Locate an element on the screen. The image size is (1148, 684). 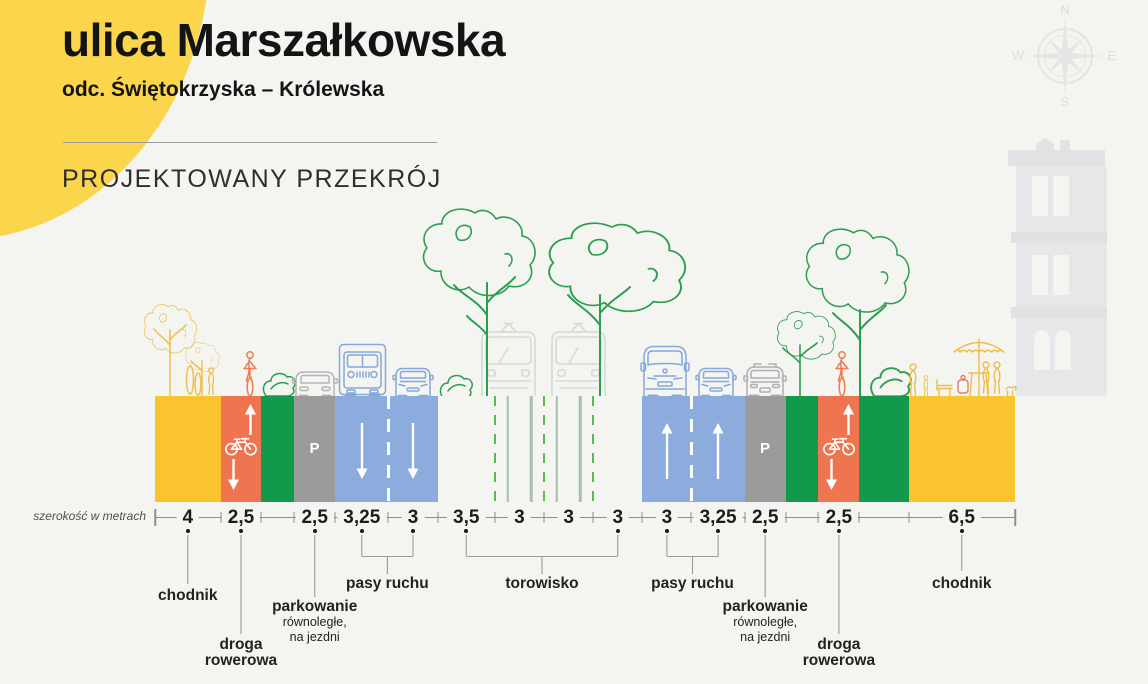
compass-rose-icon: N E S W is located at coordinates (1064, 55).